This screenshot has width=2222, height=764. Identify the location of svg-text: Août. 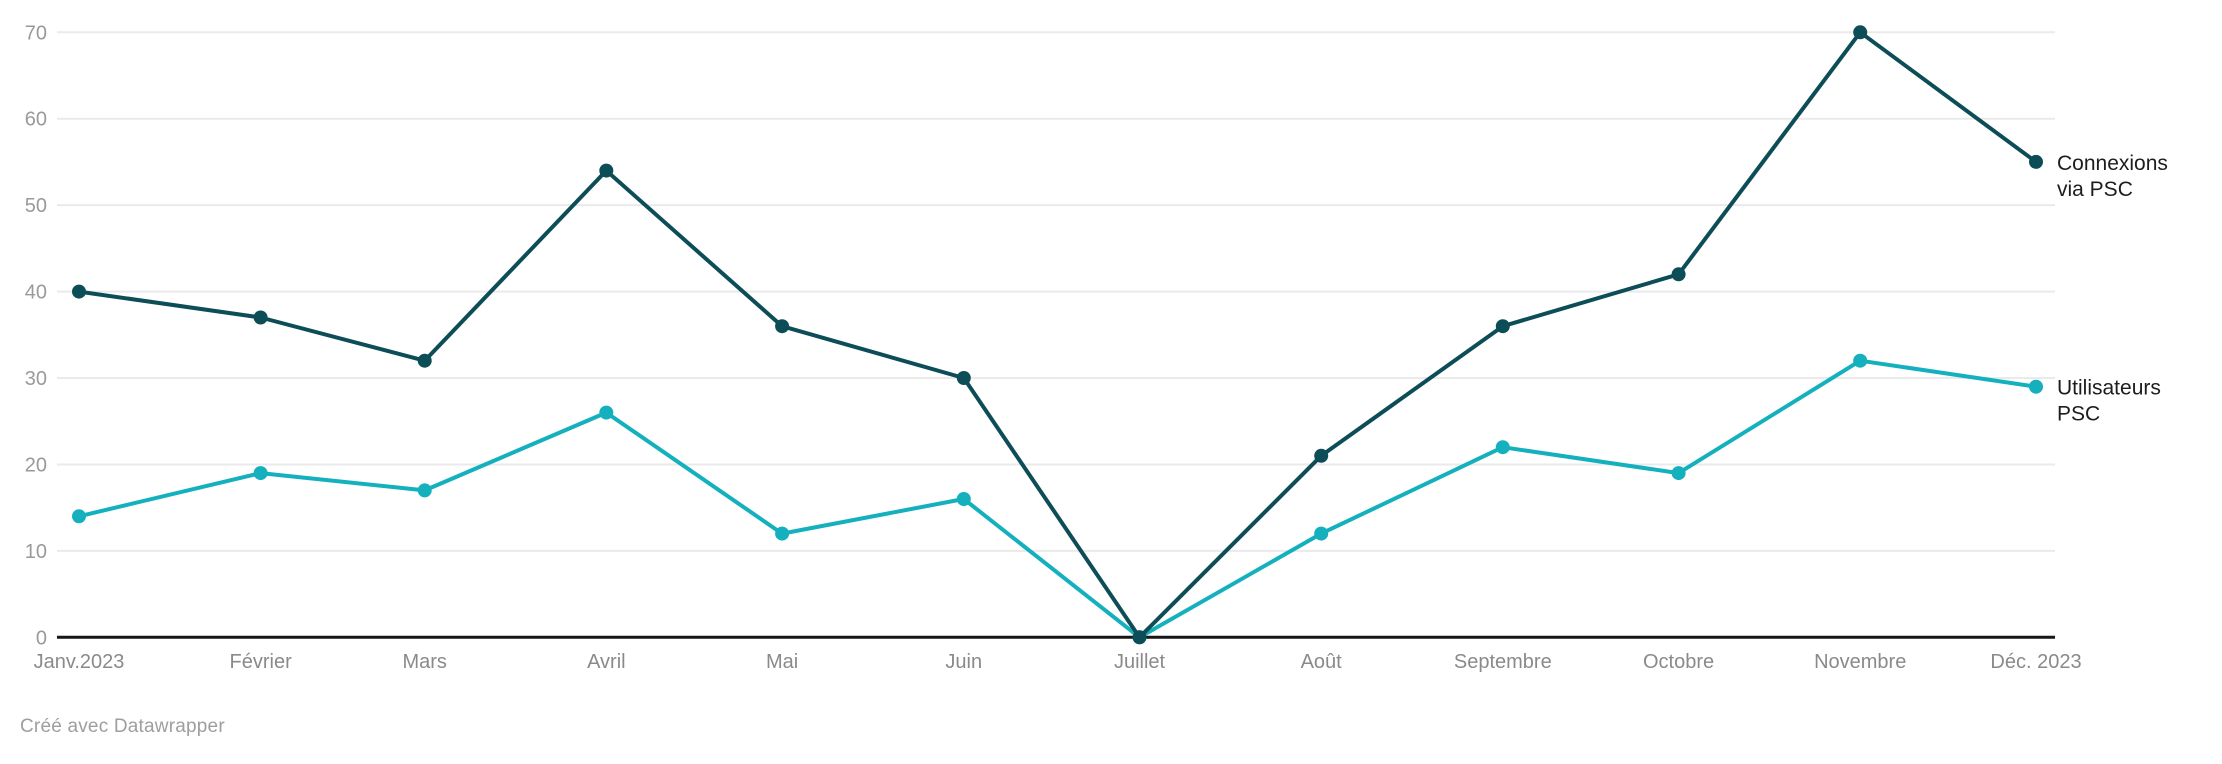
(1322, 662).